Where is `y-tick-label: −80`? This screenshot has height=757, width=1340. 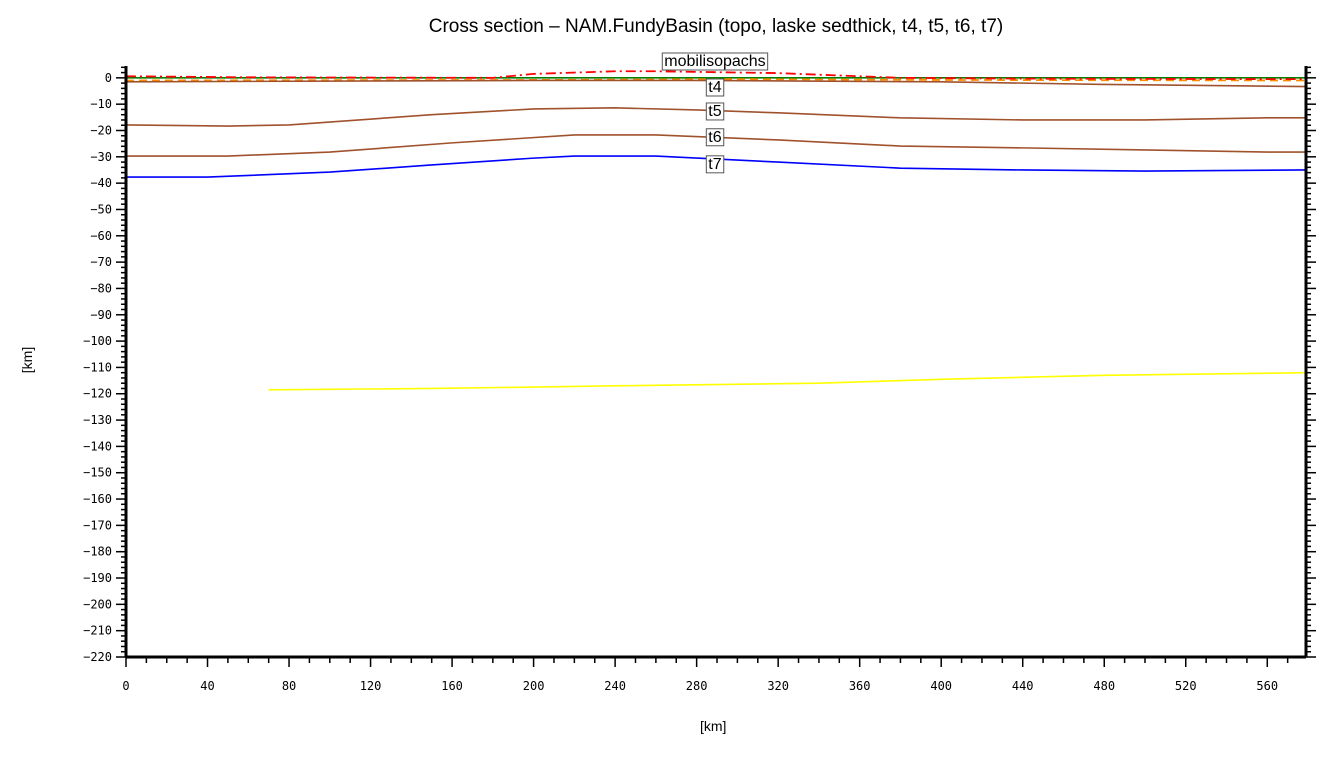 y-tick-label: −80 is located at coordinates (101, 288).